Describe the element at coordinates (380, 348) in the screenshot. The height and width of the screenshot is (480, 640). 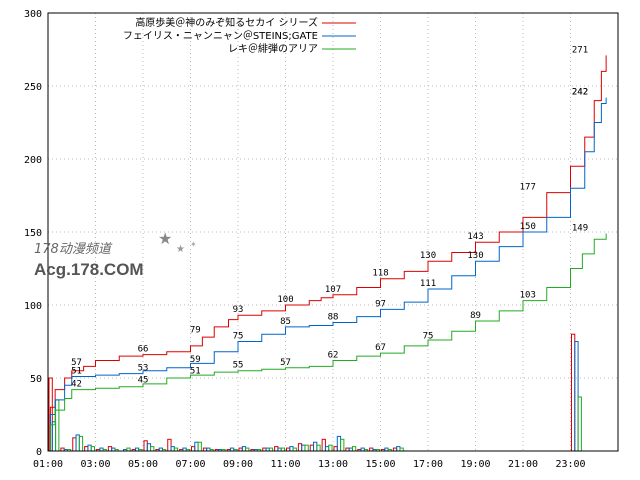
I see `data-label: 67` at that location.